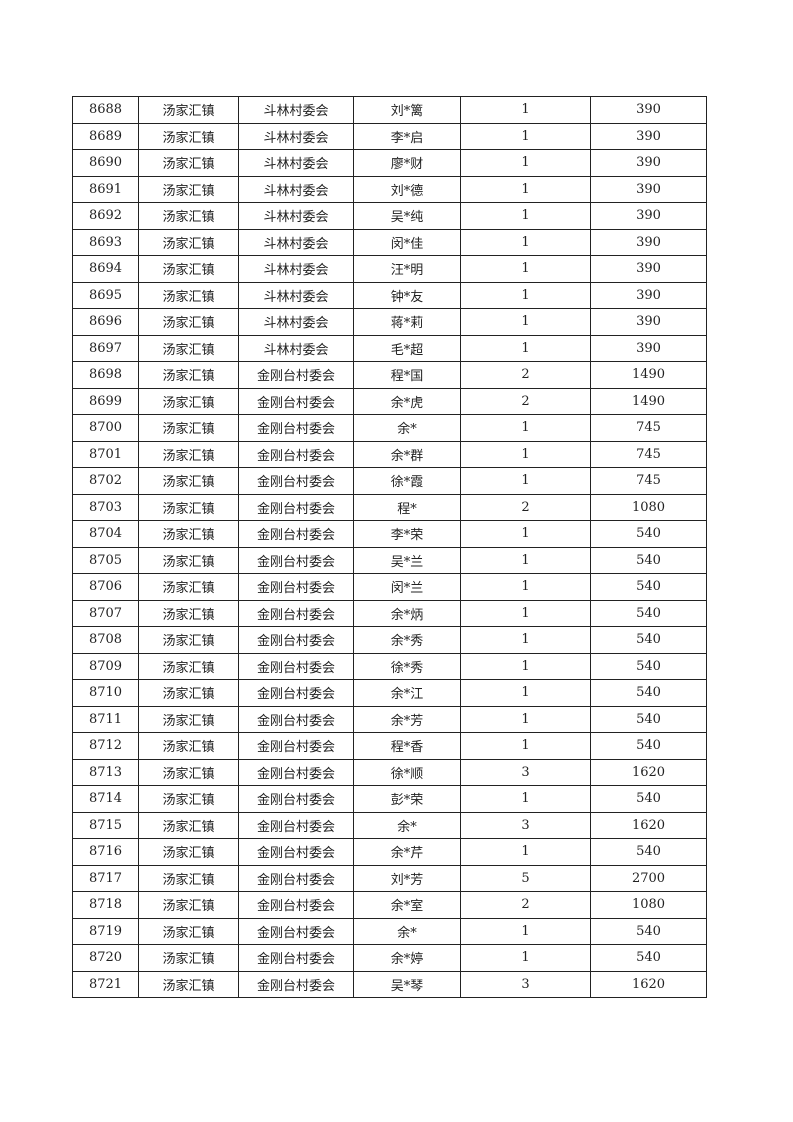  I want to click on table-row: 8698 汤家汇镇 金刚台村委会 程*国 2 1490, so click(389, 375).